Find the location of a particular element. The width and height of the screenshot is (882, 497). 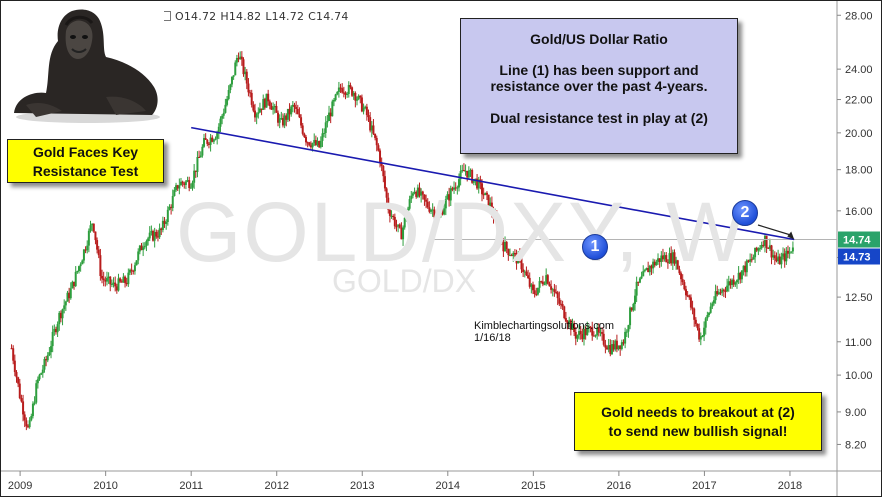

ohlc-low: L14.72 is located at coordinates (285, 16).